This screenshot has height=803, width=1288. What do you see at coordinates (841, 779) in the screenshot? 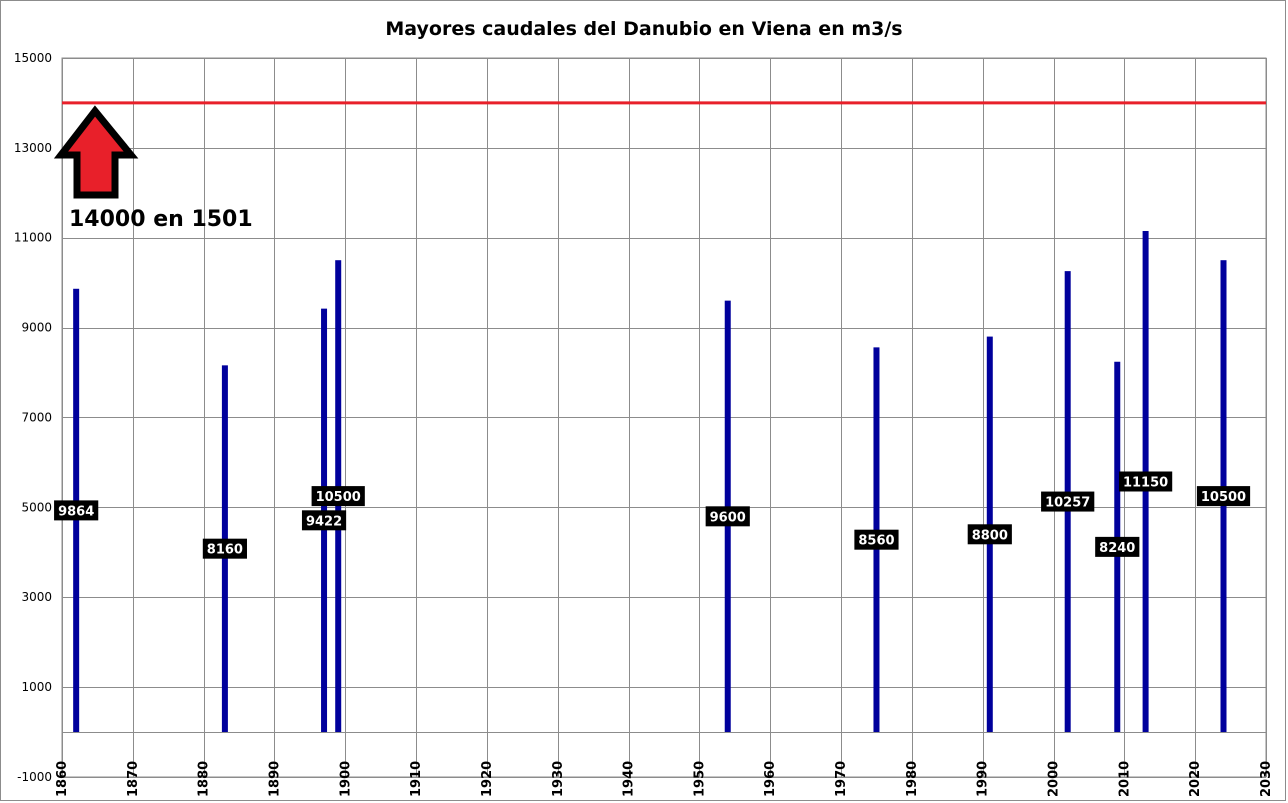
I see `x-tick-label: 1970` at bounding box center [841, 779].